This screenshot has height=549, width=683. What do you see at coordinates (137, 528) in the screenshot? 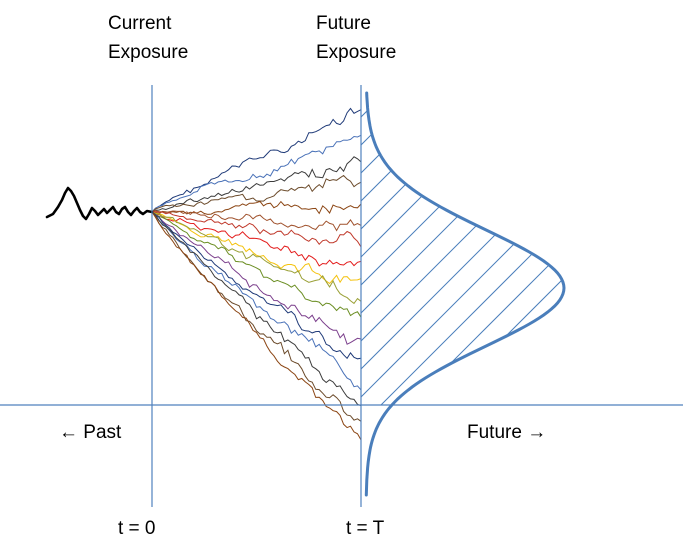
I see `t0-label: t = 0` at bounding box center [137, 528].